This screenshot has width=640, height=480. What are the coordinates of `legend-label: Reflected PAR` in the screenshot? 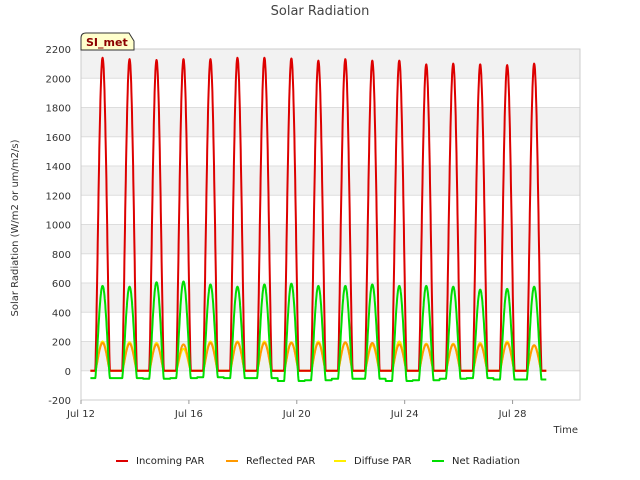 It's located at (280, 461).